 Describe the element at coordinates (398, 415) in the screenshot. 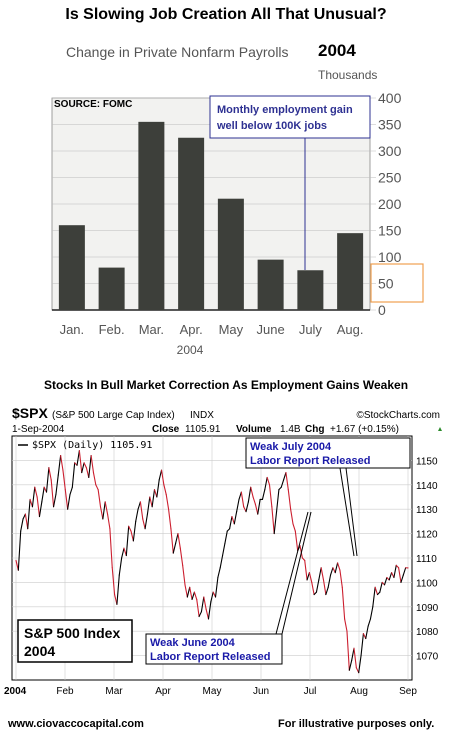

I see `stockcharts-brand: ©StockCharts.com` at that location.